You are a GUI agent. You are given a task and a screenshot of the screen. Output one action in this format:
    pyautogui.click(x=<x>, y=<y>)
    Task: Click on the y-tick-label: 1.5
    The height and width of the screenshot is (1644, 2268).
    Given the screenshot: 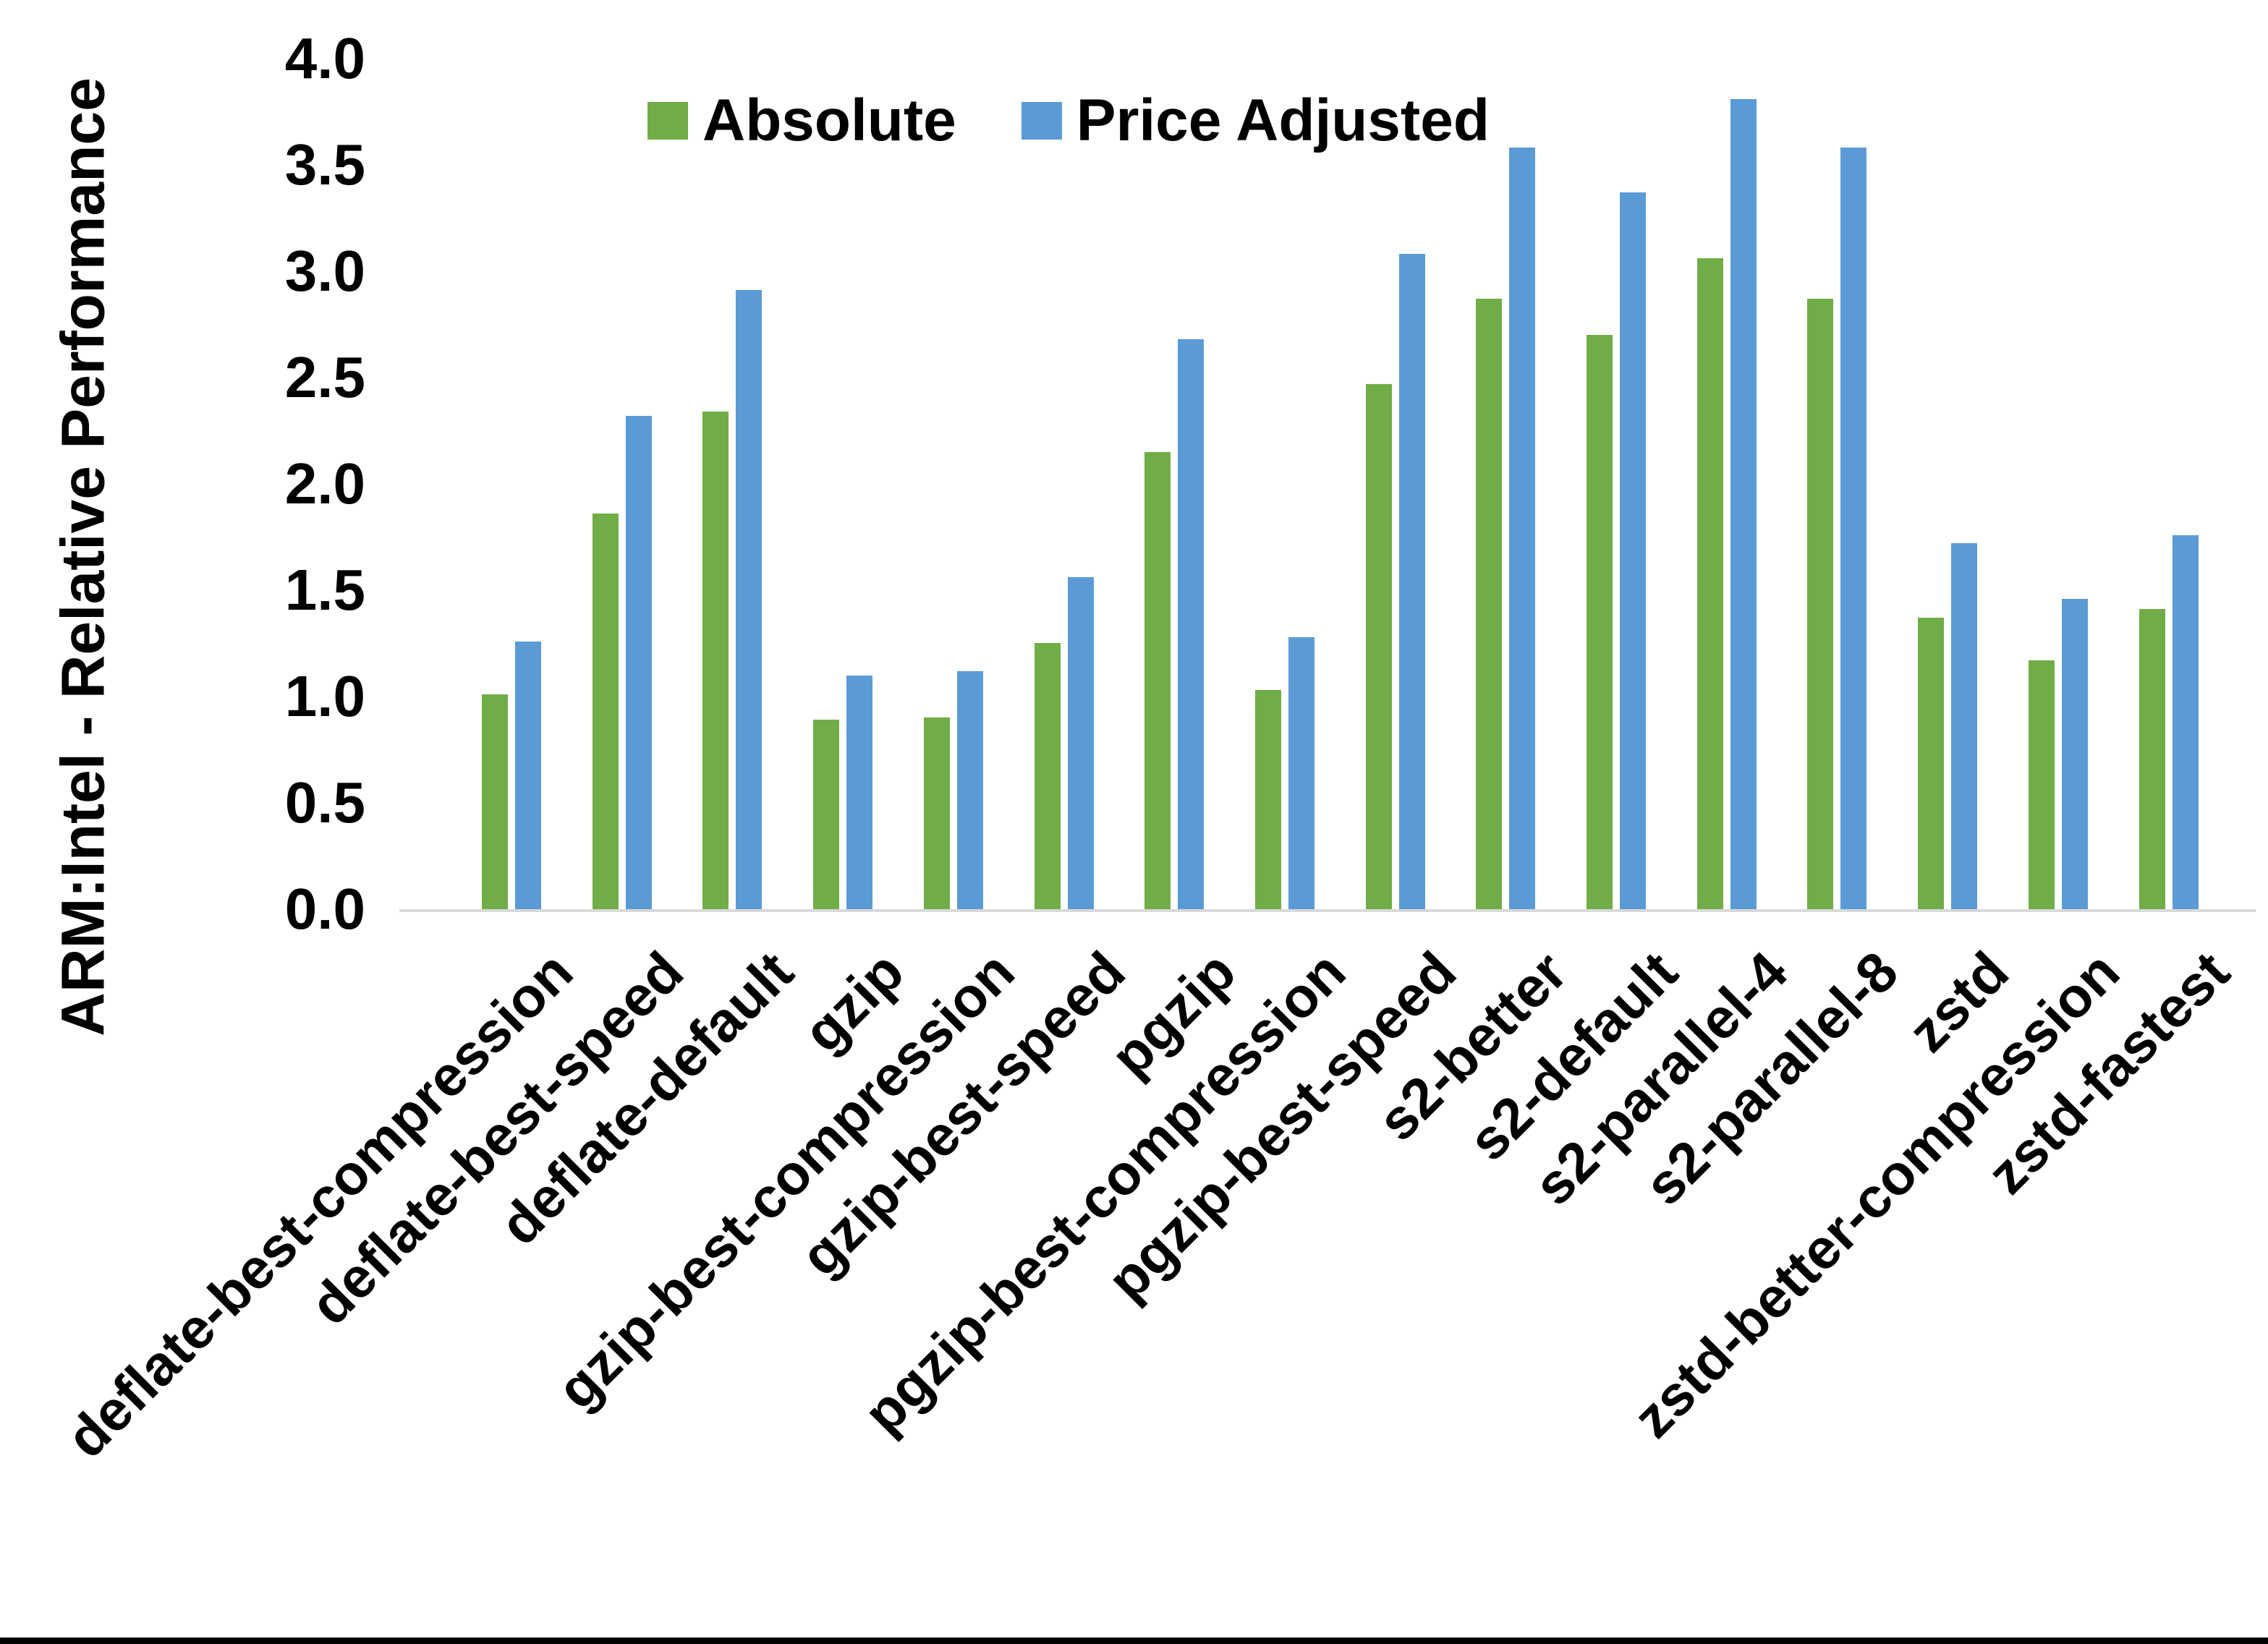 What is the action you would take?
    pyautogui.click(x=324, y=590)
    